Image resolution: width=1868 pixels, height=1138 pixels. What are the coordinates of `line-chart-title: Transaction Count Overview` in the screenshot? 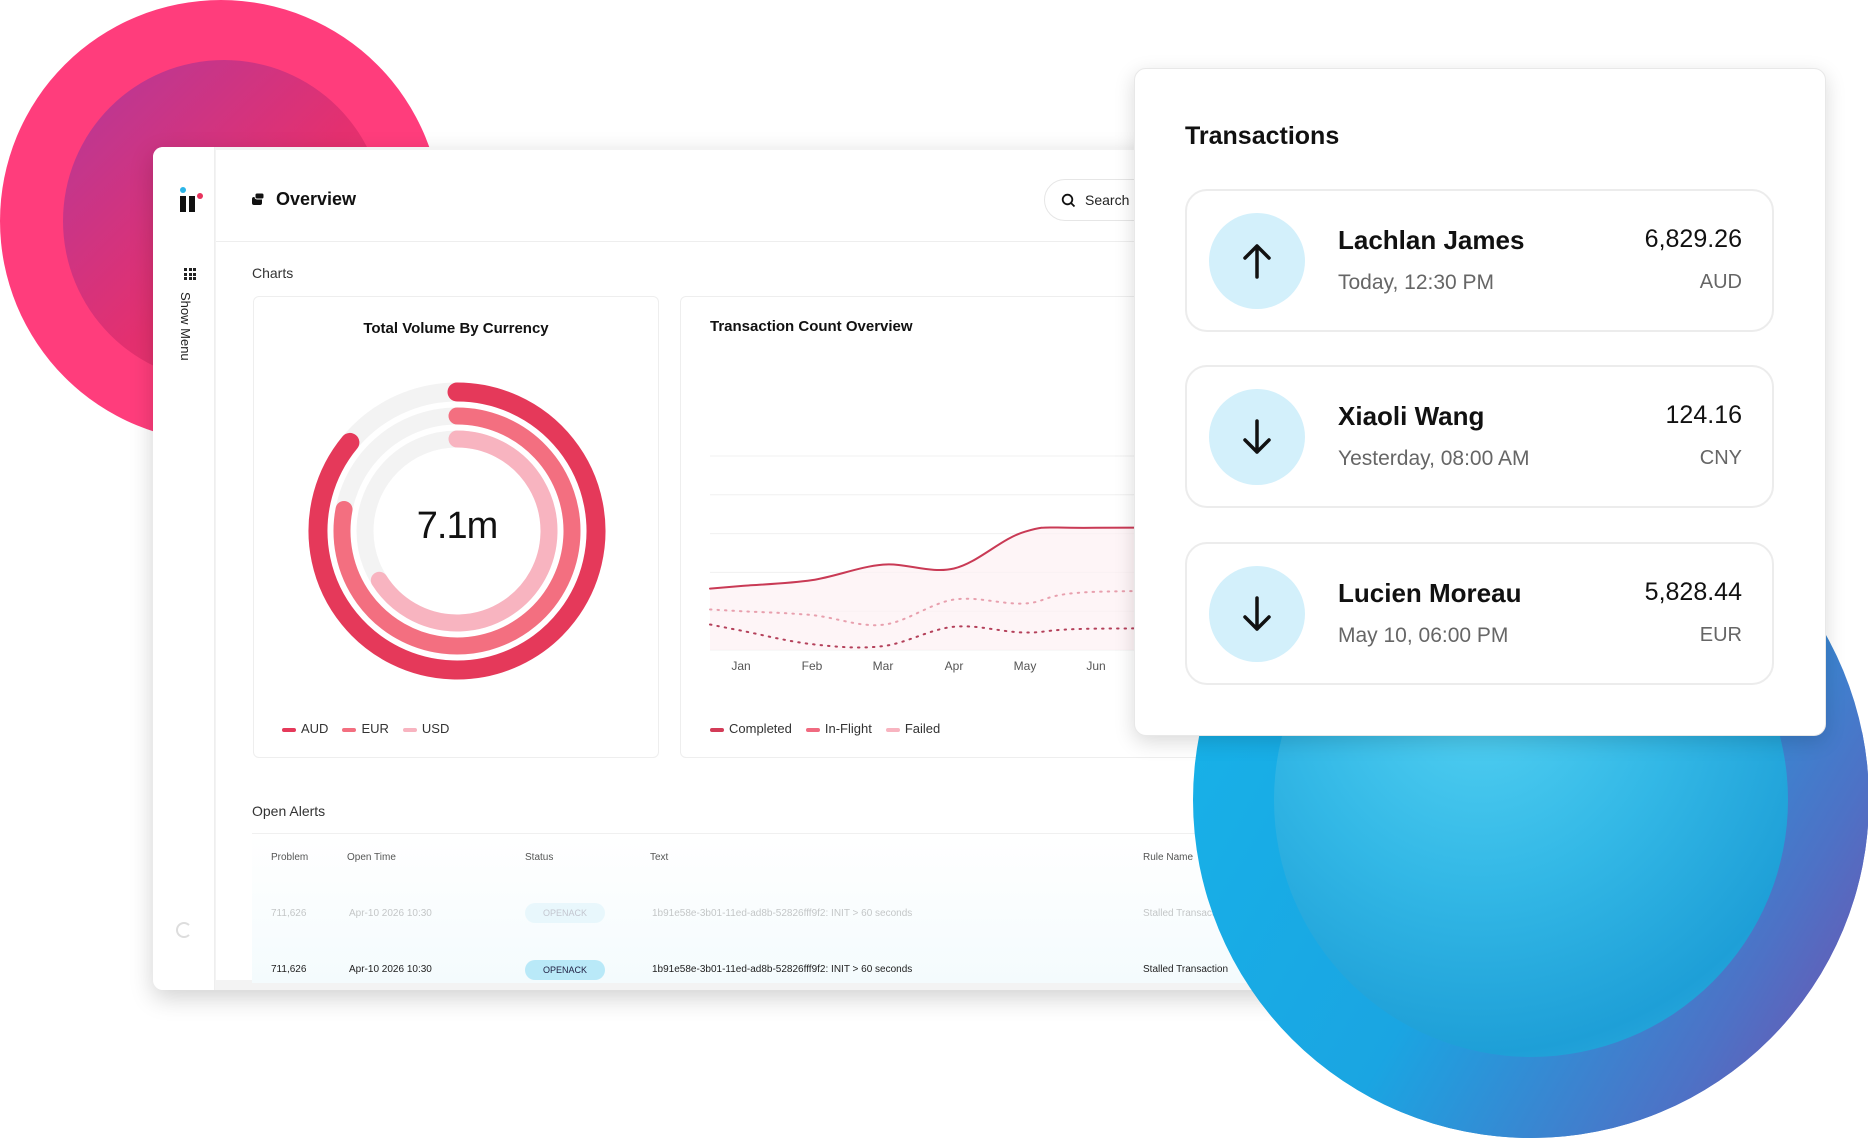 It's located at (811, 326).